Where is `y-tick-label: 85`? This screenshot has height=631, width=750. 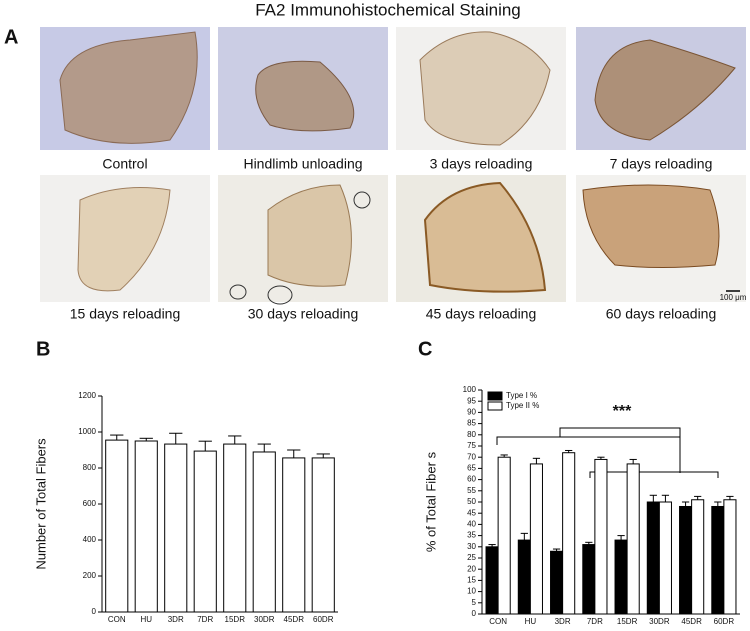 y-tick-label: 85 is located at coordinates (471, 423).